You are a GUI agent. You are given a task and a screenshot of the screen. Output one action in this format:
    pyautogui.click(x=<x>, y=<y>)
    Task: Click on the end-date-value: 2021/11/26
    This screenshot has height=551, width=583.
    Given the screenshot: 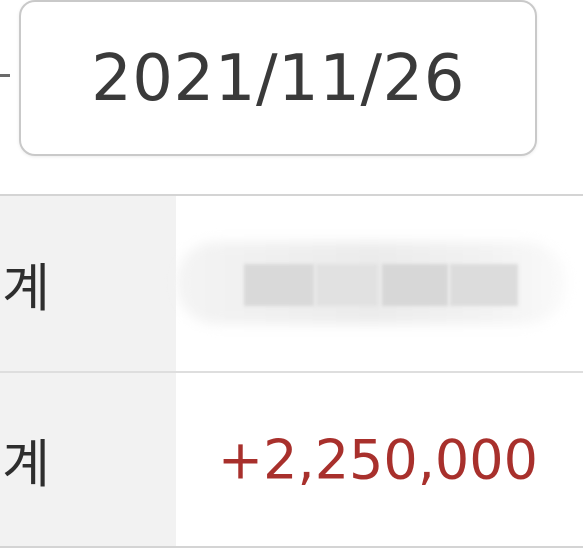 What is the action you would take?
    pyautogui.click(x=278, y=79)
    